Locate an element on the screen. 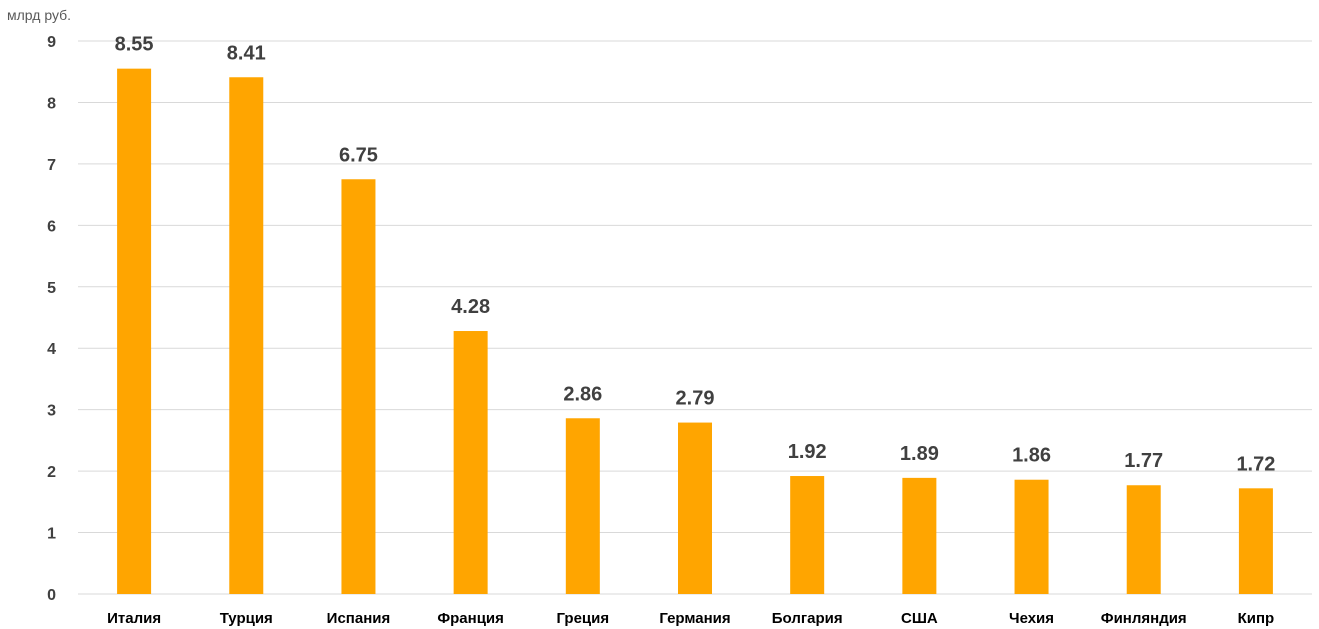 This screenshot has width=1319, height=629. data-label: 2.79 is located at coordinates (695, 399).